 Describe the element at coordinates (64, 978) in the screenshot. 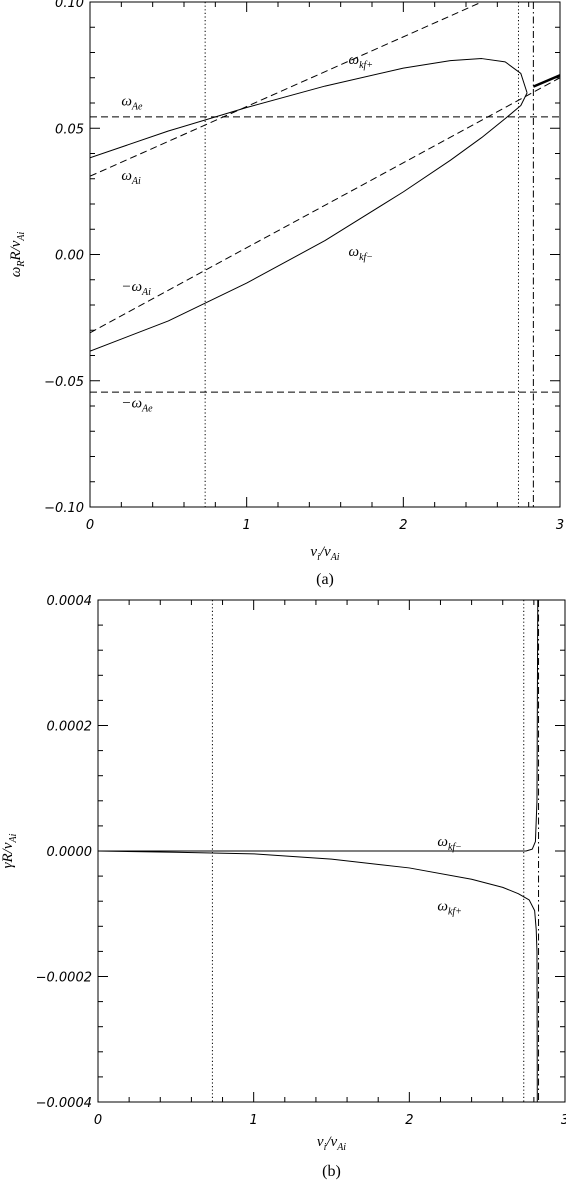

I see `y-tick-label: −0.0002` at that location.